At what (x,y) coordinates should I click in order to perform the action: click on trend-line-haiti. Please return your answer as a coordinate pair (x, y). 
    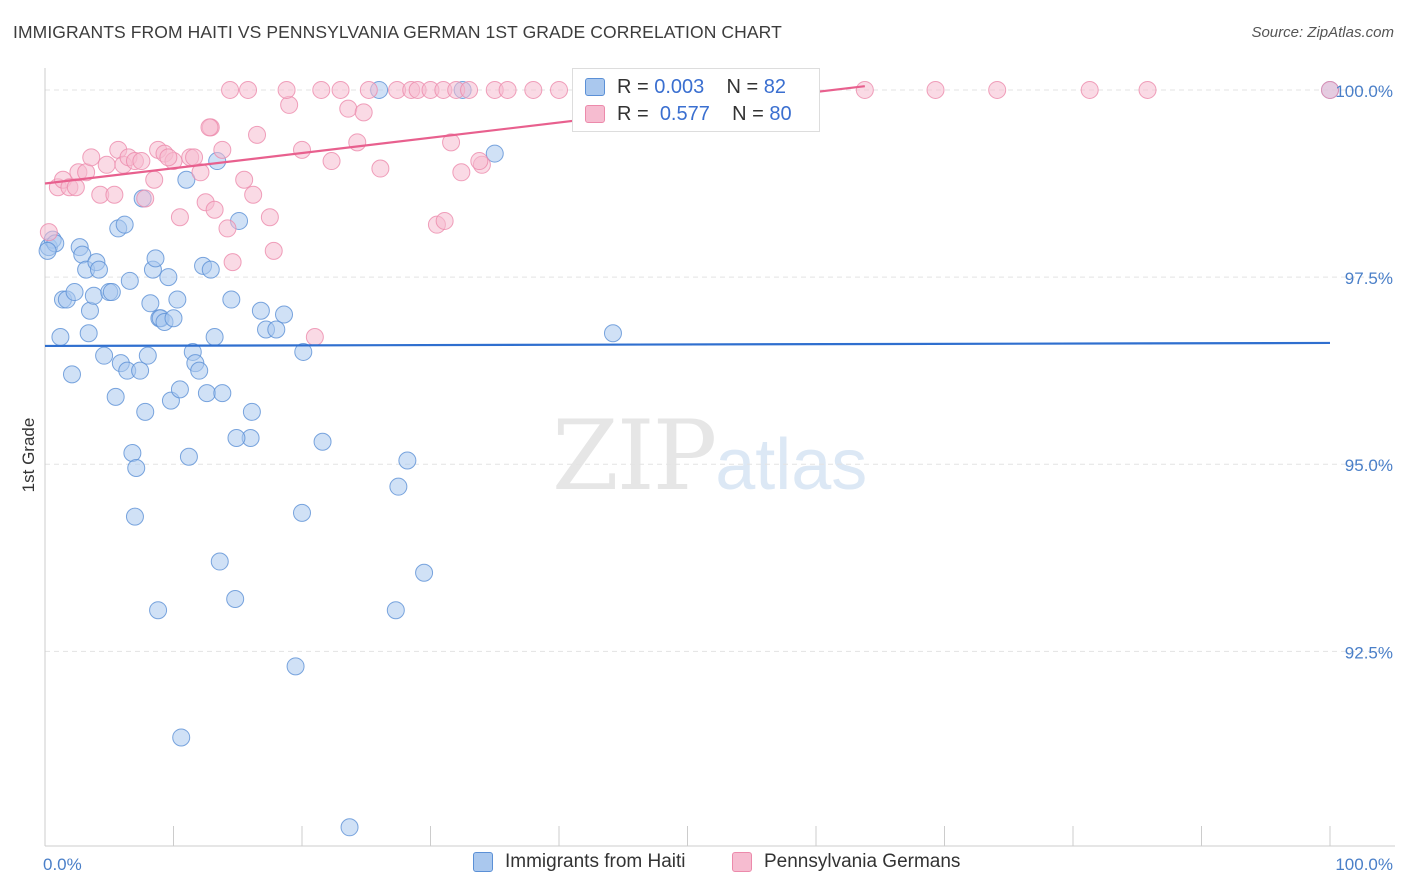
    Looking at the image, I should click on (687, 344).